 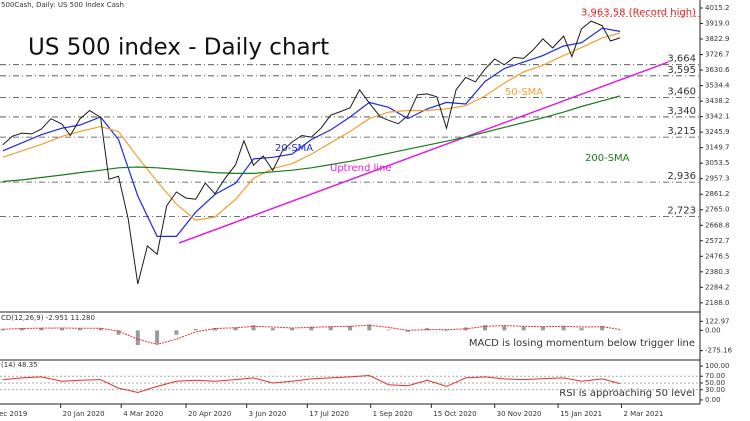 I want to click on header: 500Cash, Daily: US 500 Index Cash, so click(x=62, y=5).